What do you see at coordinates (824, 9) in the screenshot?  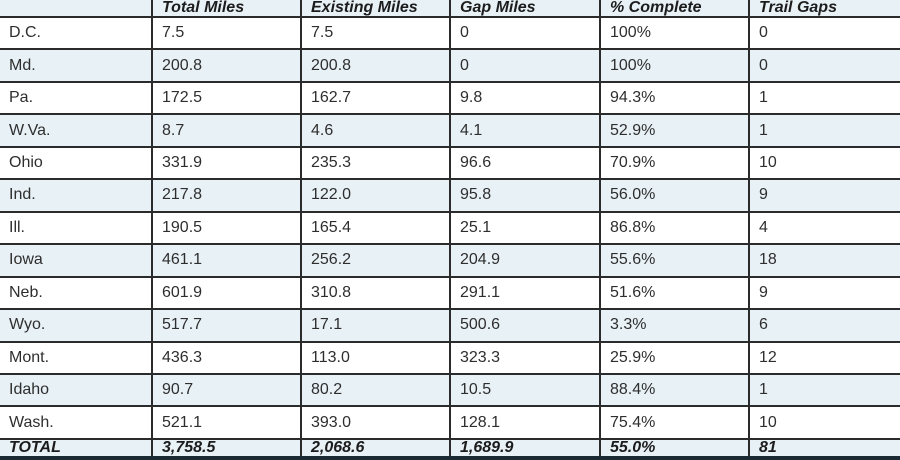 I see `column-header-trail-gaps: Trail Gaps` at bounding box center [824, 9].